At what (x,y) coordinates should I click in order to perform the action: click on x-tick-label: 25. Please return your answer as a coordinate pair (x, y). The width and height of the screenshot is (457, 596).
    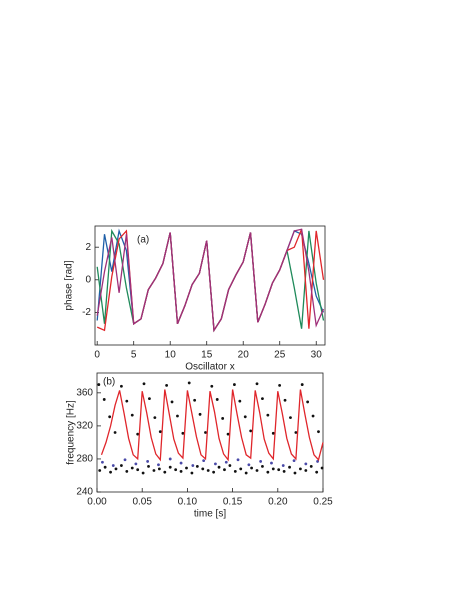
    Looking at the image, I should click on (280, 355).